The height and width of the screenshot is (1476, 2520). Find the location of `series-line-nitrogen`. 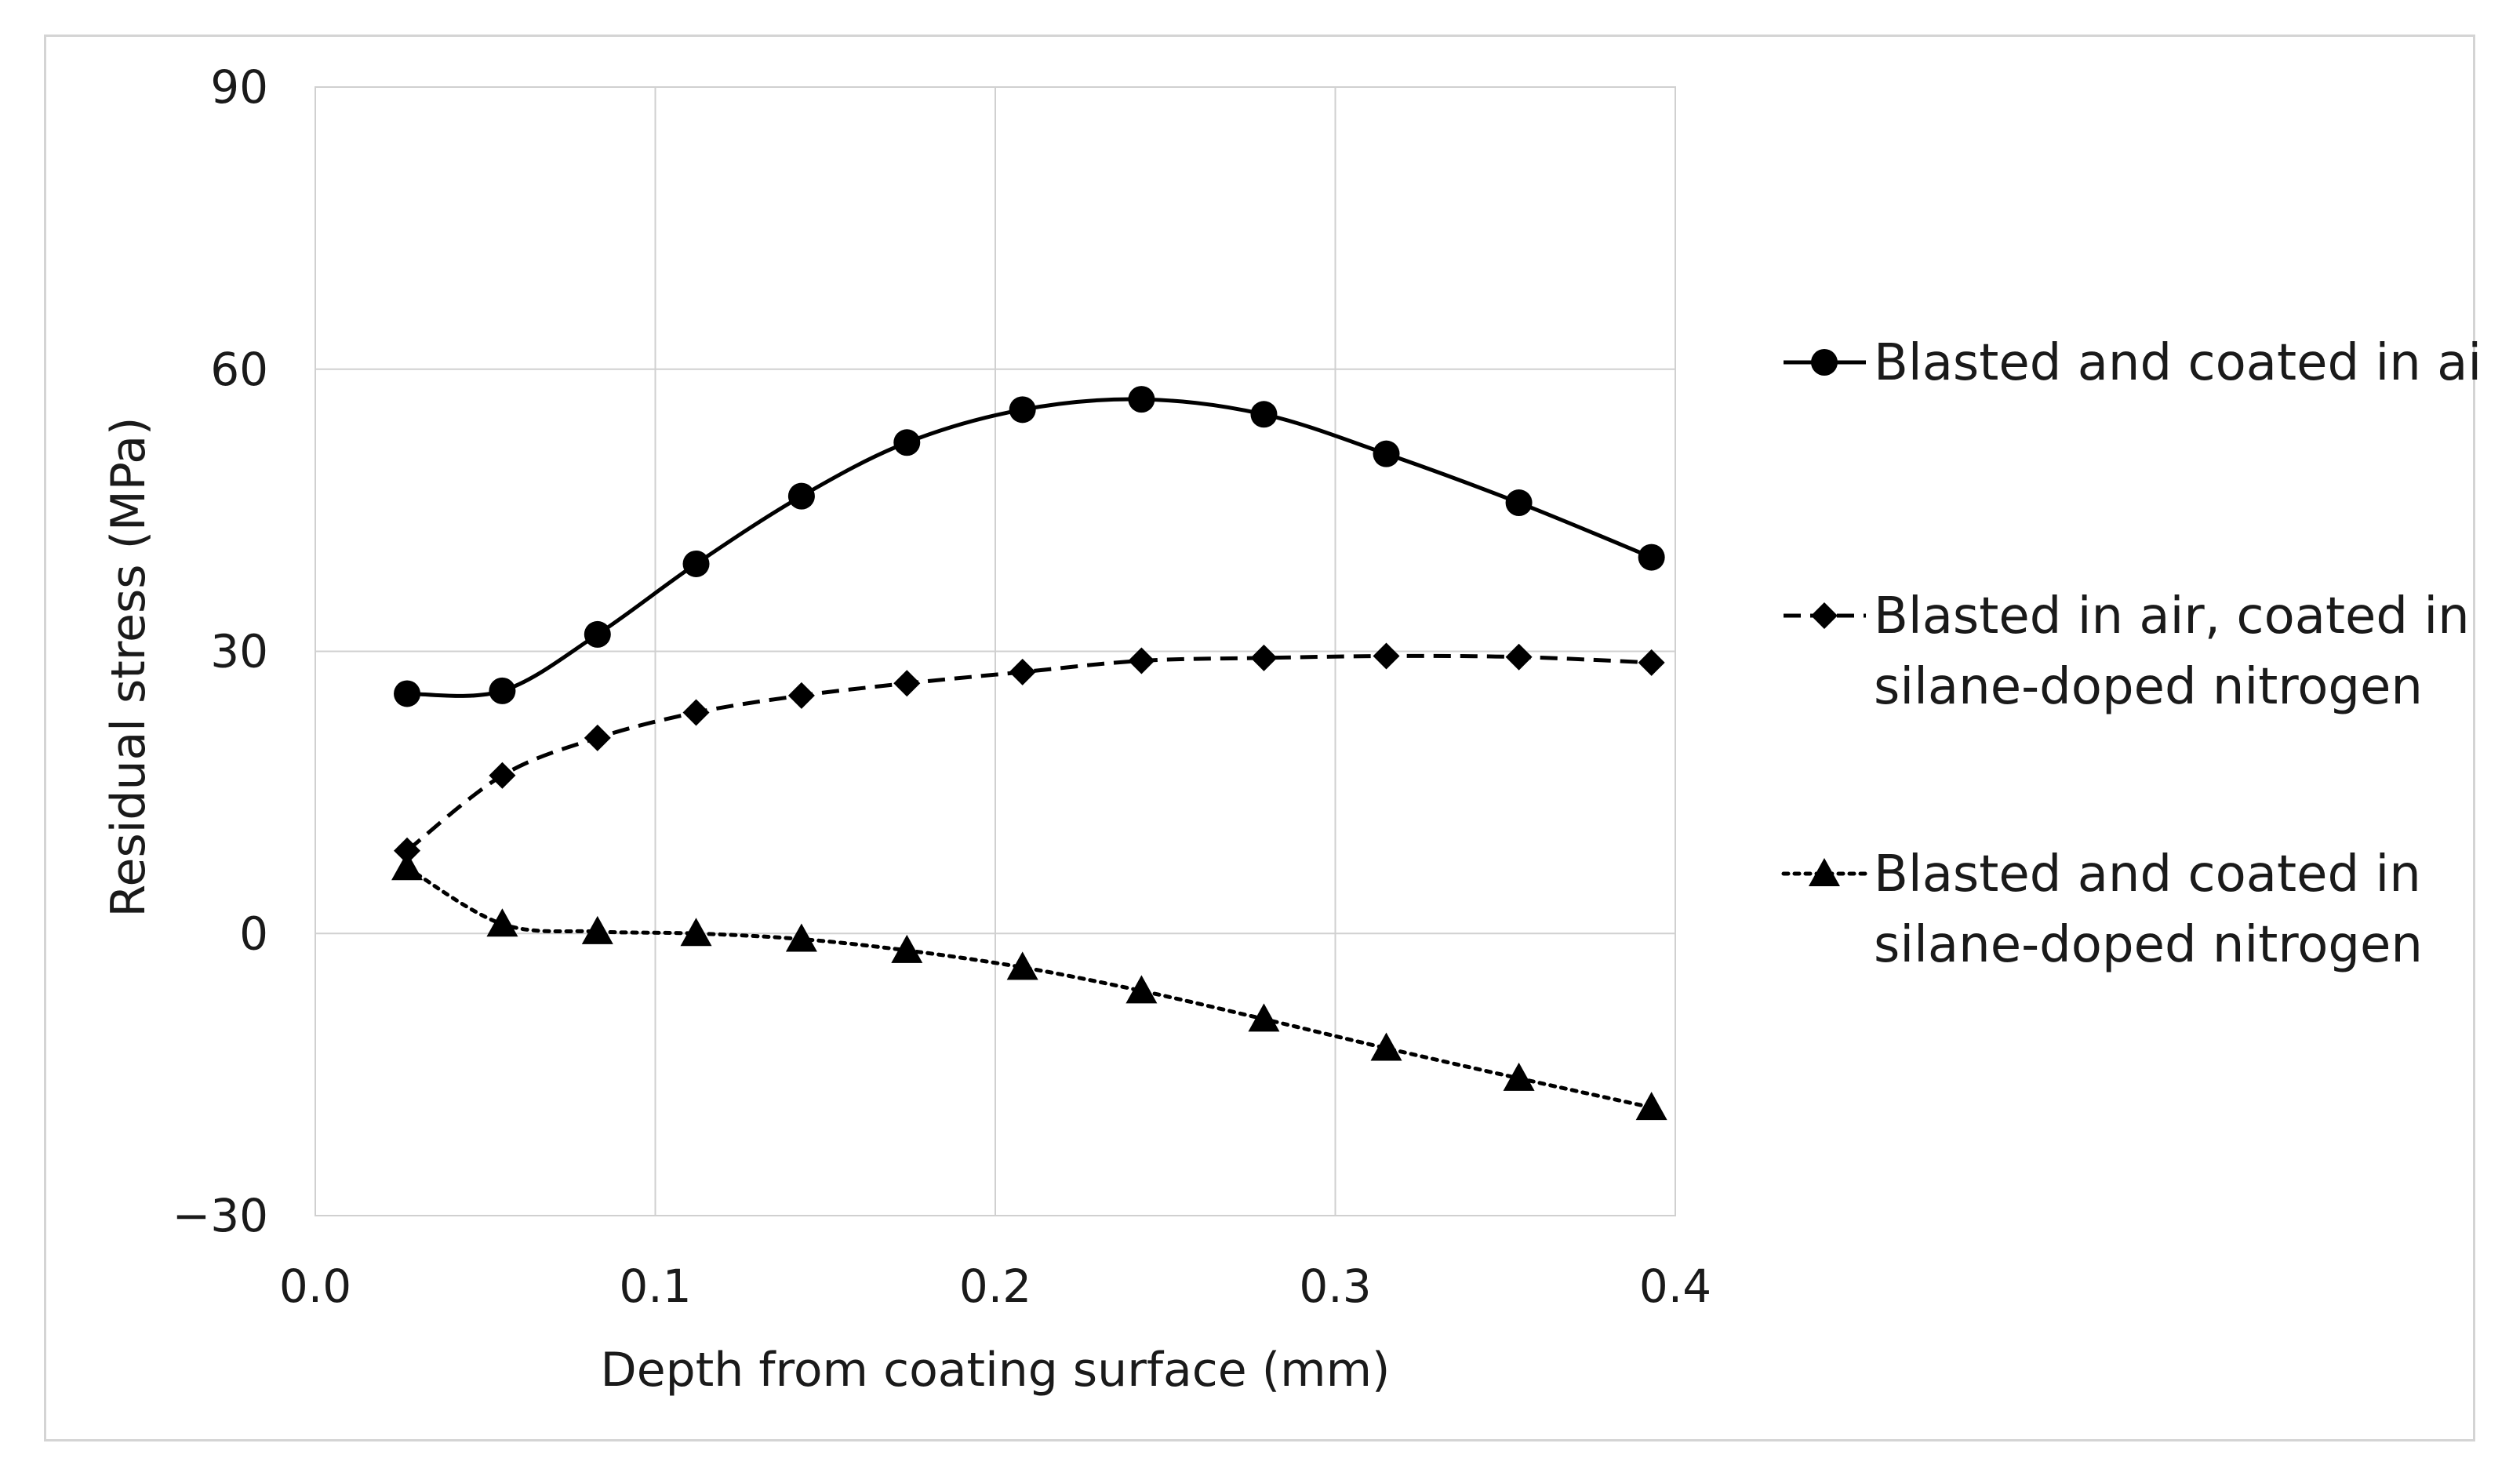

series-line-nitrogen is located at coordinates (1029, 987).